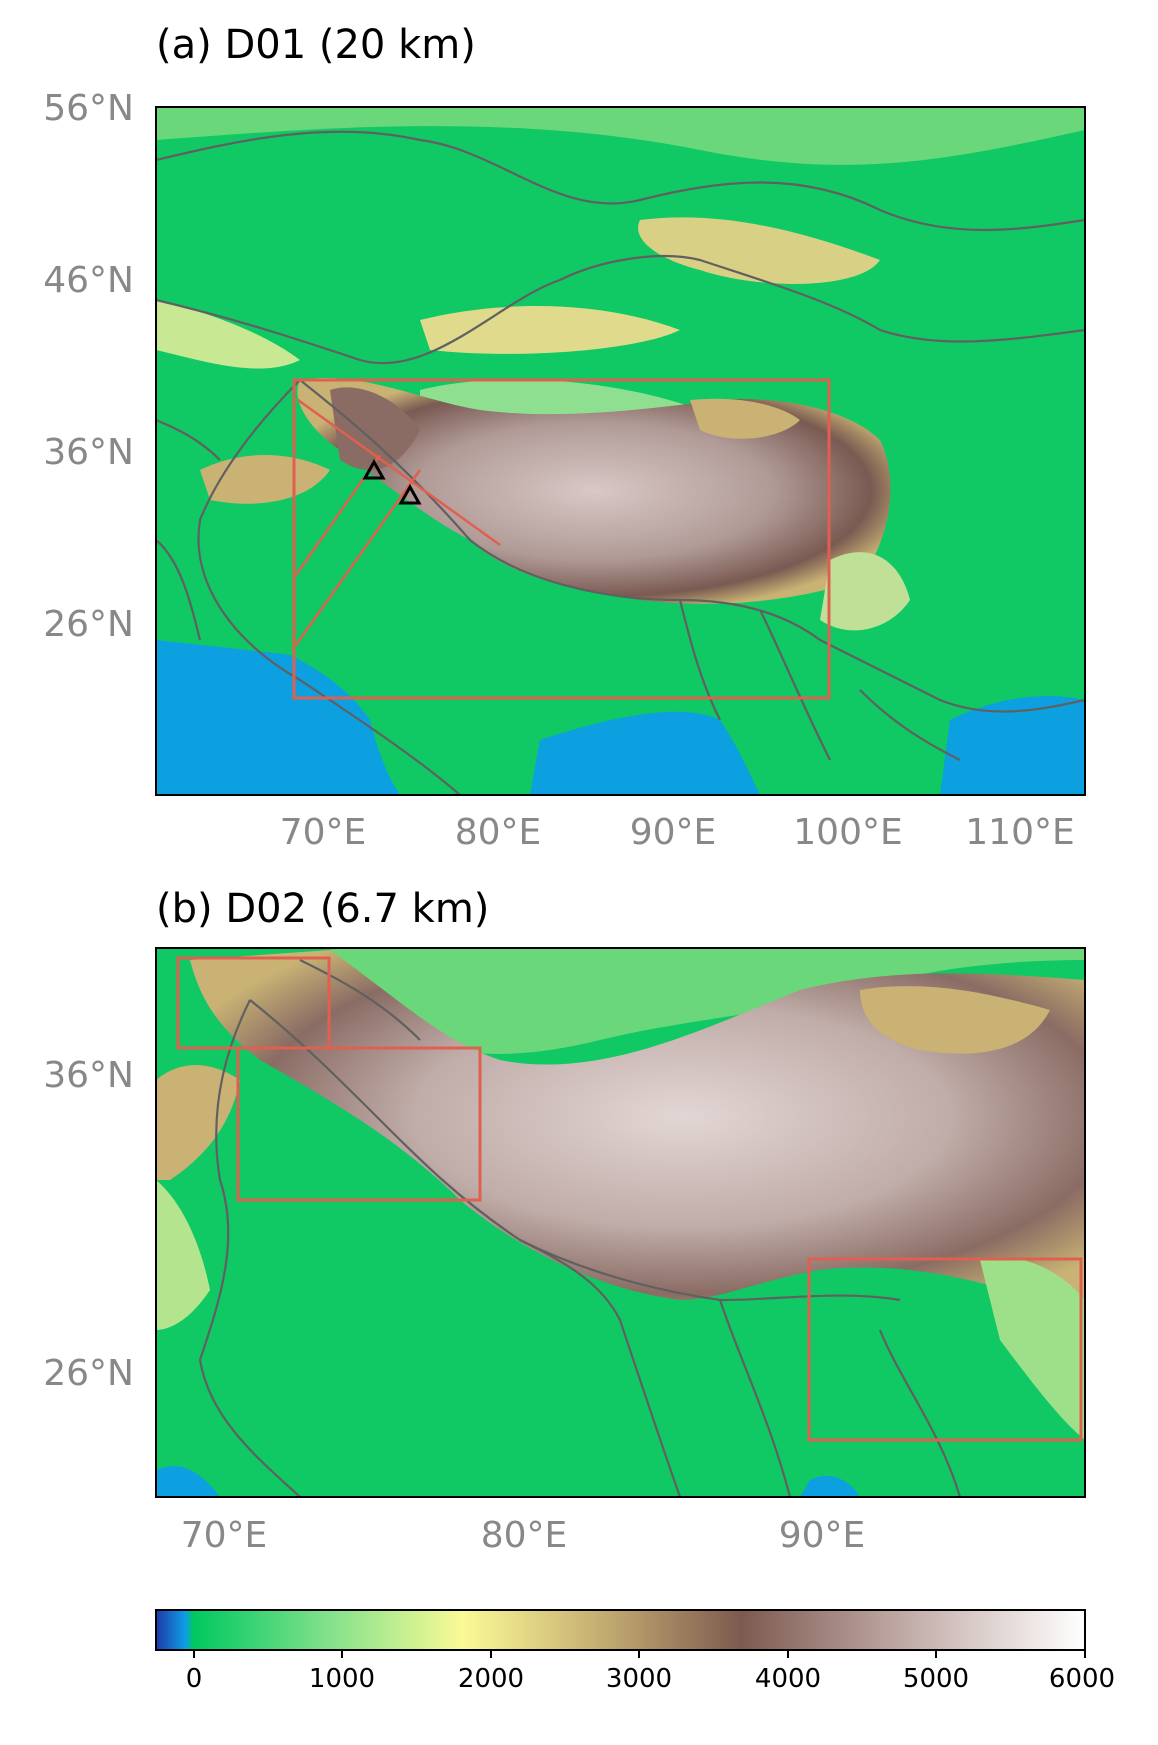  Describe the element at coordinates (323, 832) in the screenshot. I see `panel-a-lon-label: 70°E` at that location.